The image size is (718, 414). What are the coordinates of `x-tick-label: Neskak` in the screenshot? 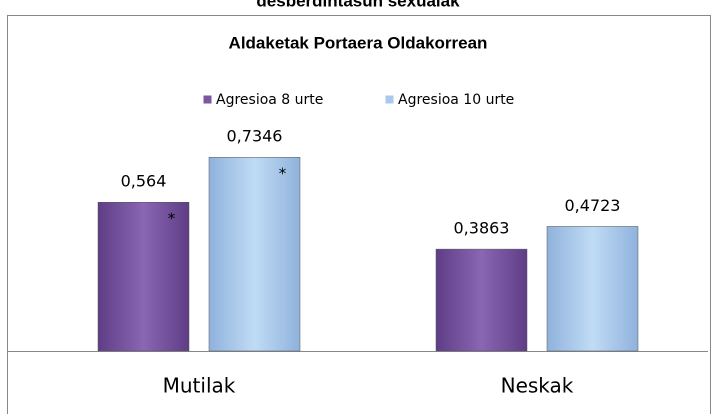 It's located at (537, 386).